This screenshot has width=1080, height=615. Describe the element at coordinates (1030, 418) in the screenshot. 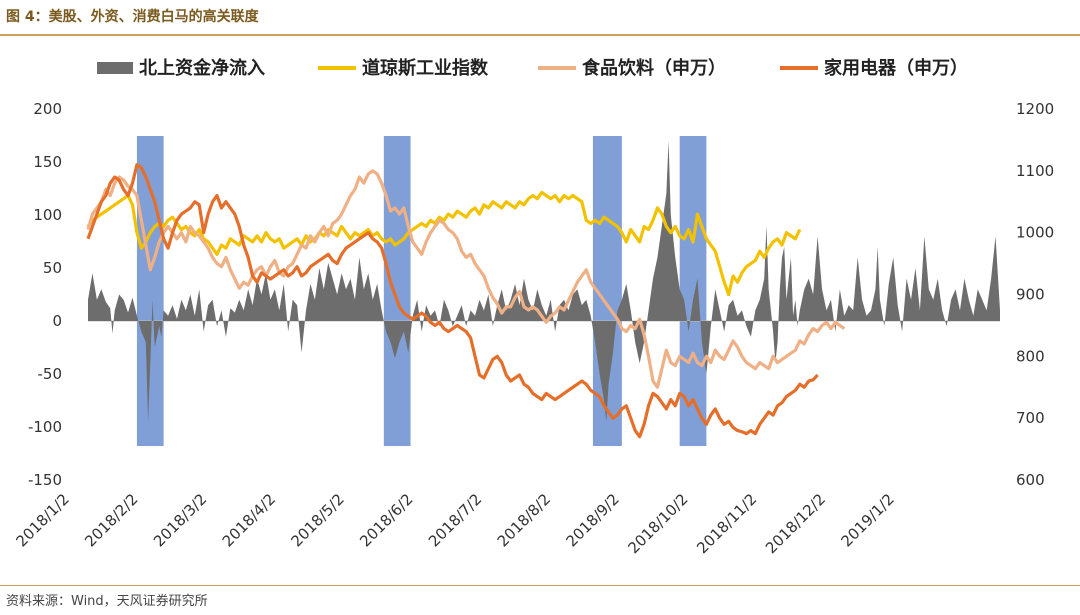

I see `right-tick-label-5: 700` at that location.